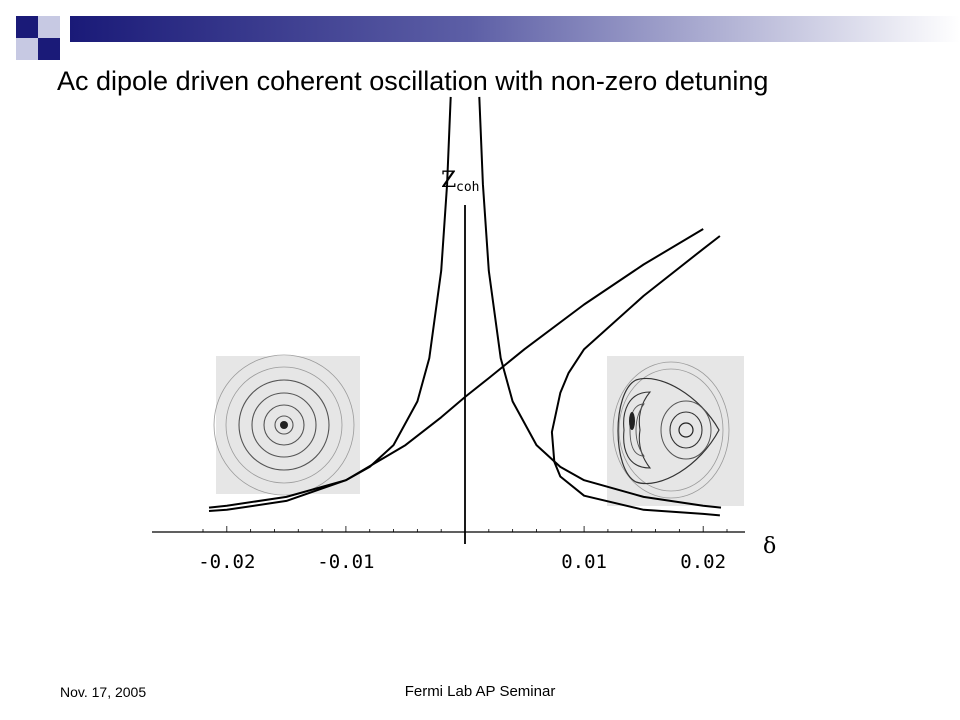  Describe the element at coordinates (345, 562) in the screenshot. I see `x-tick-label: -0.01` at that location.